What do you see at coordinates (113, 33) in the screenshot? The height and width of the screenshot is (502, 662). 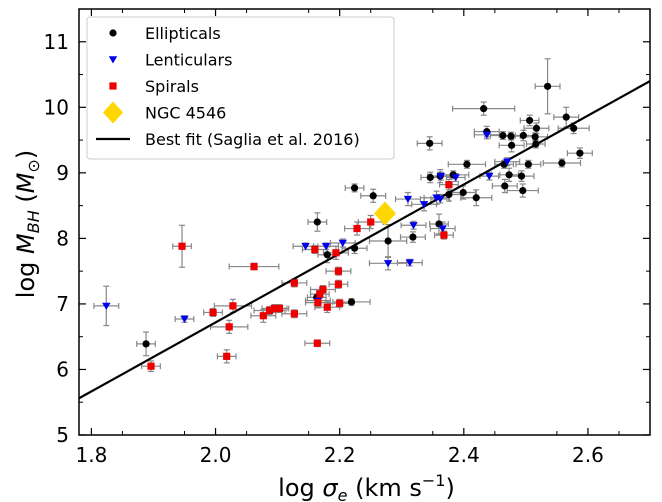 I see `legend-ellipticals-marker` at bounding box center [113, 33].